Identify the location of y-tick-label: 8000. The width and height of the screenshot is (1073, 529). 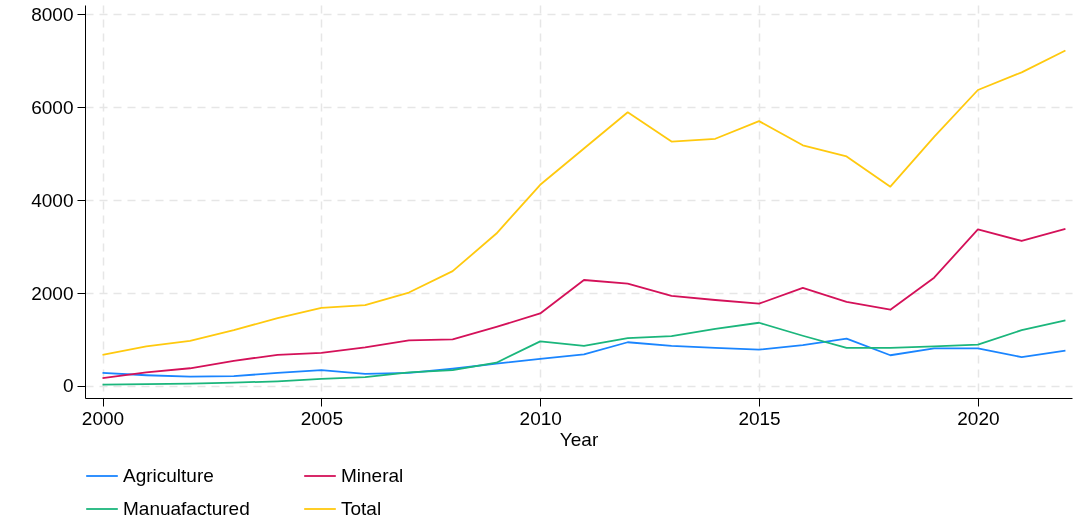
(52, 14).